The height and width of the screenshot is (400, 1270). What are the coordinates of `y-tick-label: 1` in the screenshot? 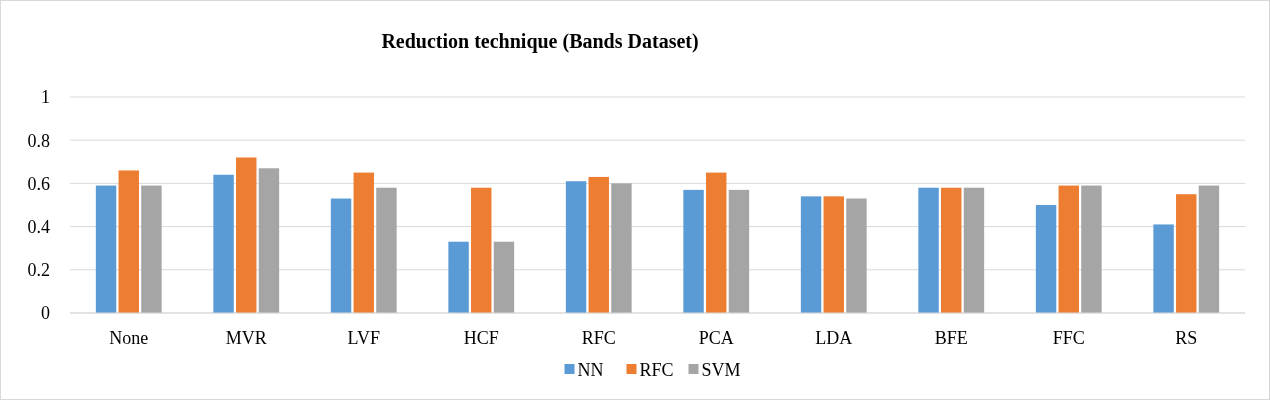 It's located at (45, 97).